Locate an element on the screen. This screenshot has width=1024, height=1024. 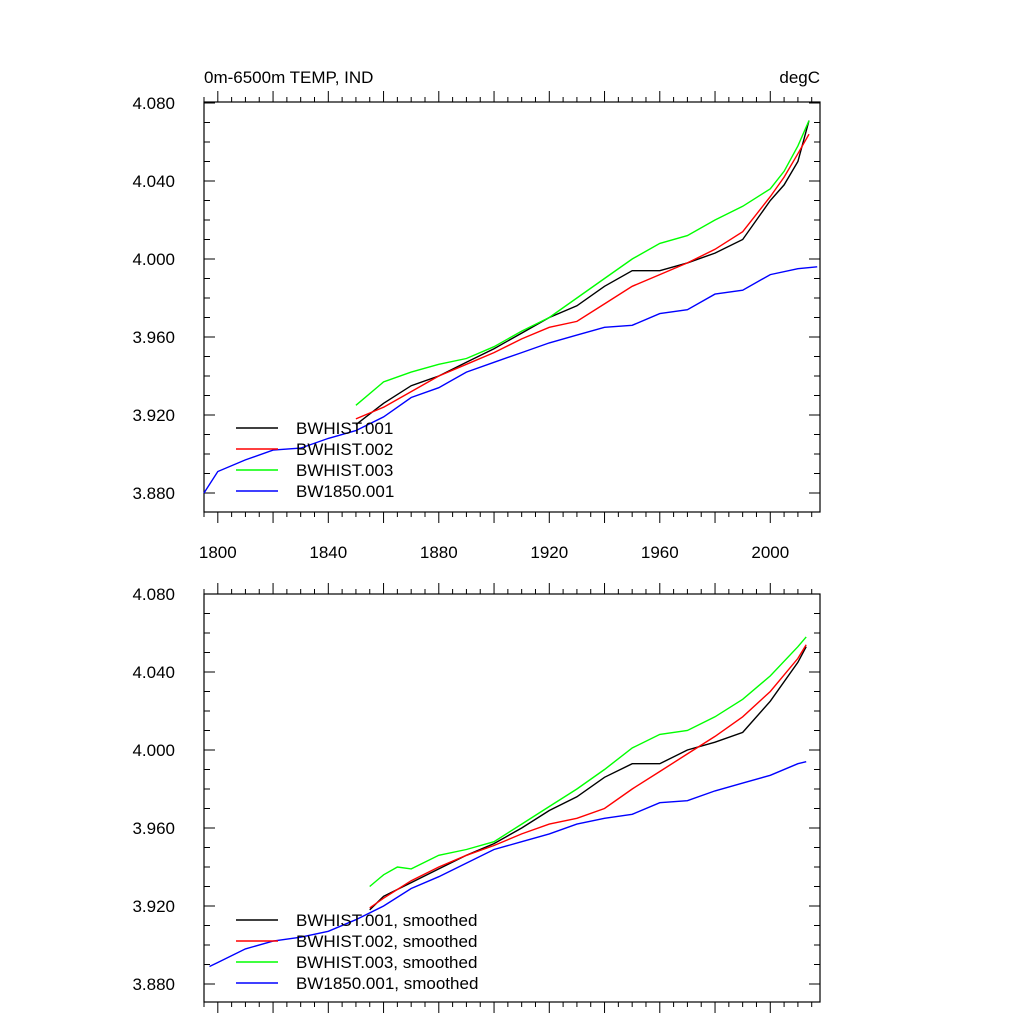
x-tick-label: 1920 is located at coordinates (549, 552).